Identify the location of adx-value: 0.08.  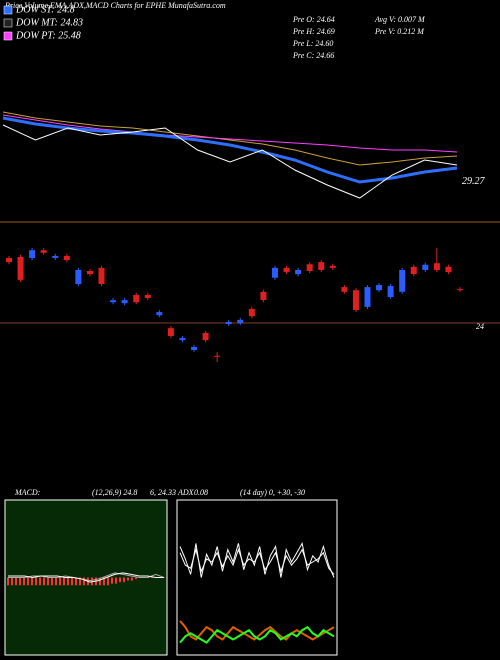
(201, 492).